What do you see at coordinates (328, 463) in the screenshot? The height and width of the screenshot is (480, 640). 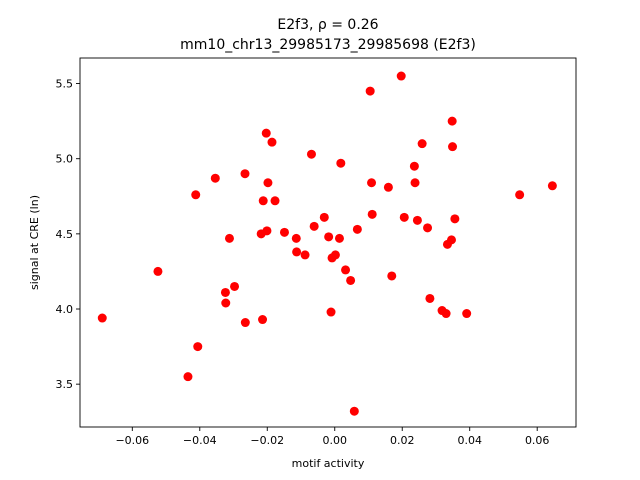 I see `x-axis-label: motif activity` at bounding box center [328, 463].